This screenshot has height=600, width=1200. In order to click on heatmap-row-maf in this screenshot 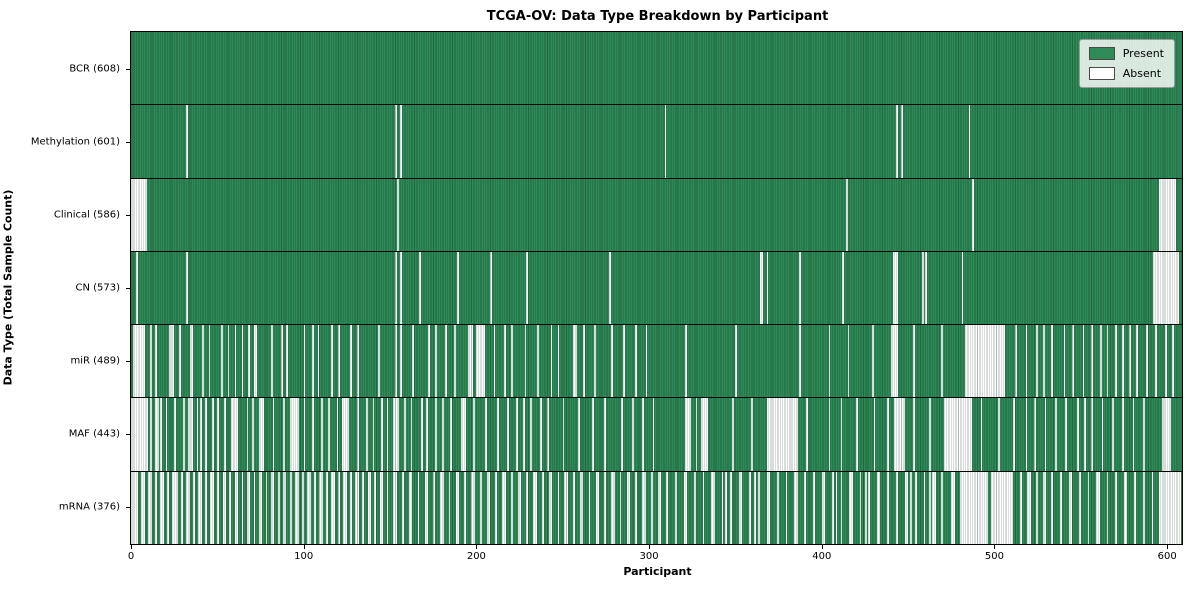, I will do `click(656, 435)`.